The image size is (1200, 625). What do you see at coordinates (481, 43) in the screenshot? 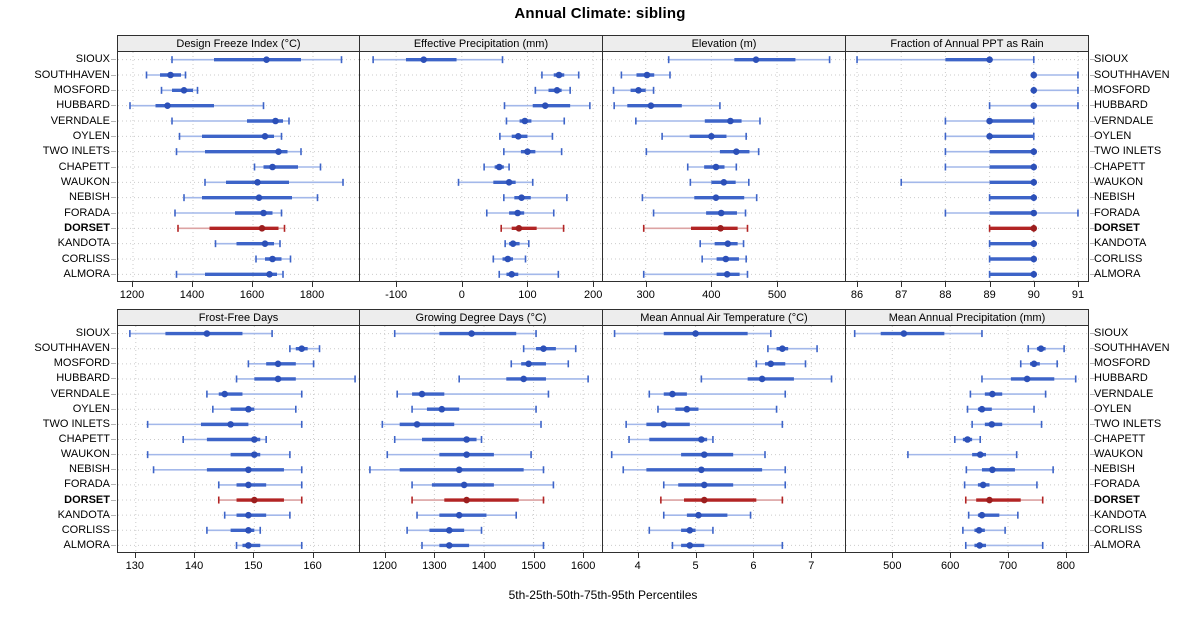
I see `panel-header: Effective Precipitation (mm)` at bounding box center [481, 43].